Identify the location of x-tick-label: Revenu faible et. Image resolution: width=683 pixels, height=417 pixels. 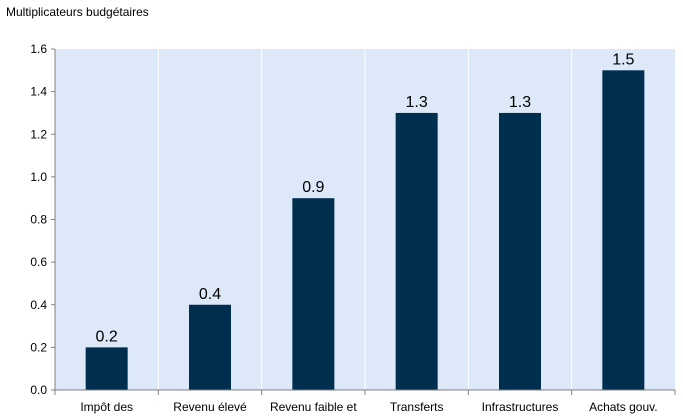
(313, 407).